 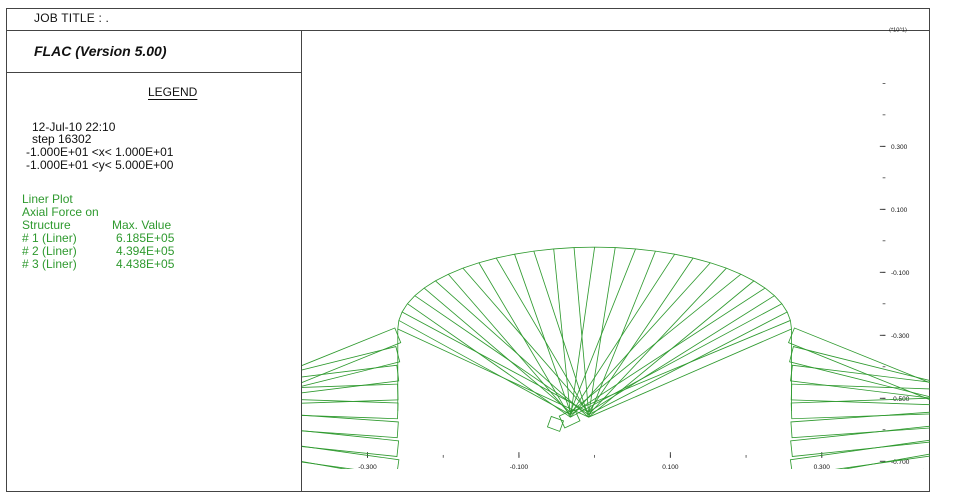 What do you see at coordinates (62, 139) in the screenshot?
I see `step-count: step 16302` at bounding box center [62, 139].